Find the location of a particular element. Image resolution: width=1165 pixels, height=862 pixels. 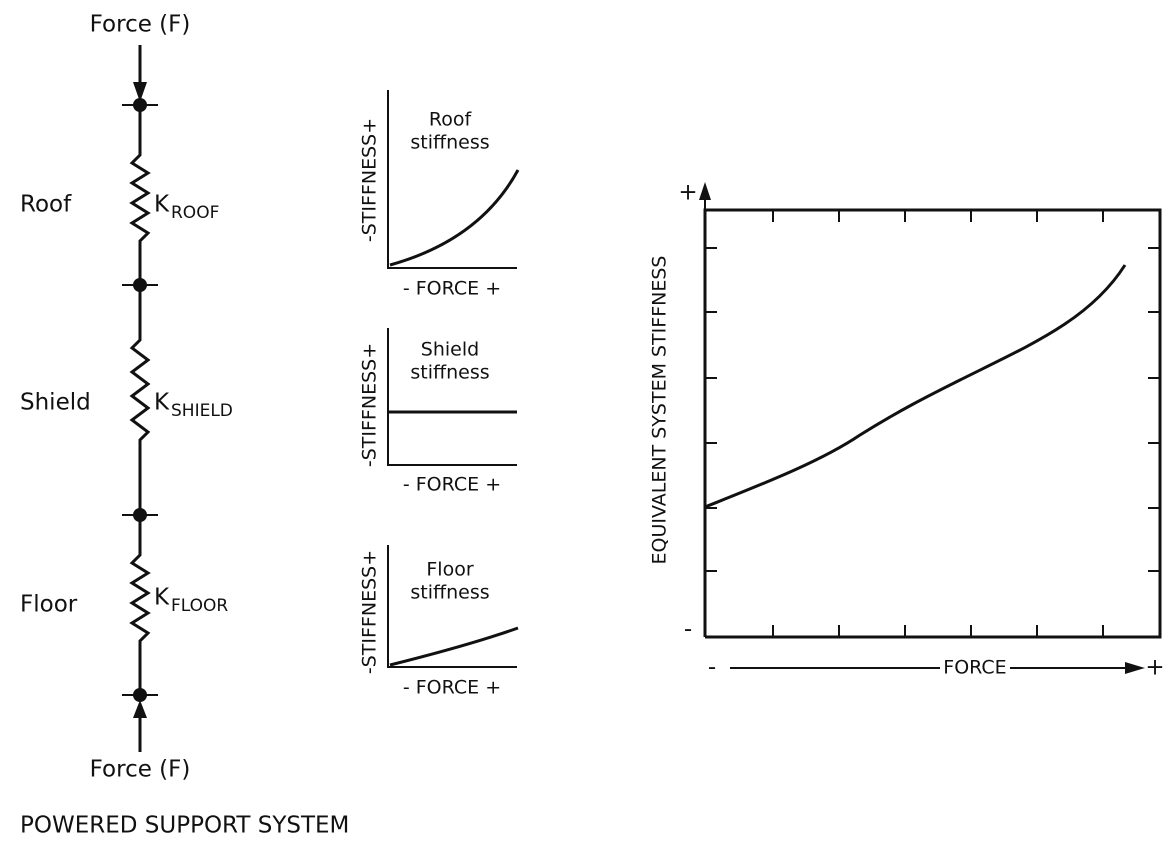

mini-chart: Shield stiffness -STIFFNESS+ - FORCE + is located at coordinates (438, 412).